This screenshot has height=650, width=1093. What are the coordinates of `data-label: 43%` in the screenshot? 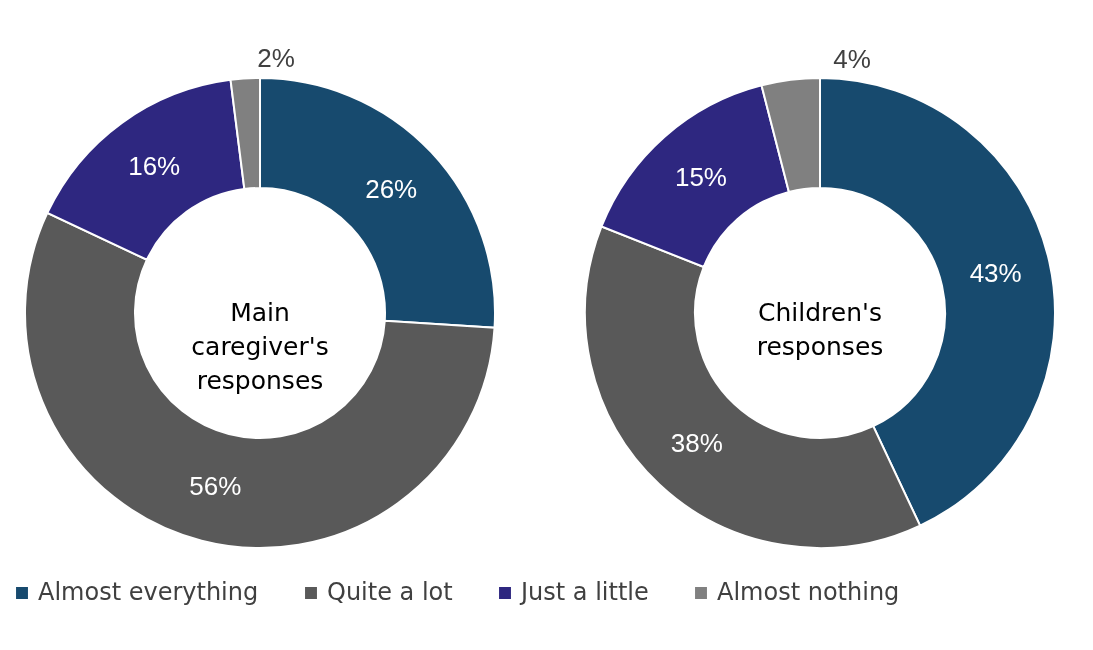 It's located at (995, 272).